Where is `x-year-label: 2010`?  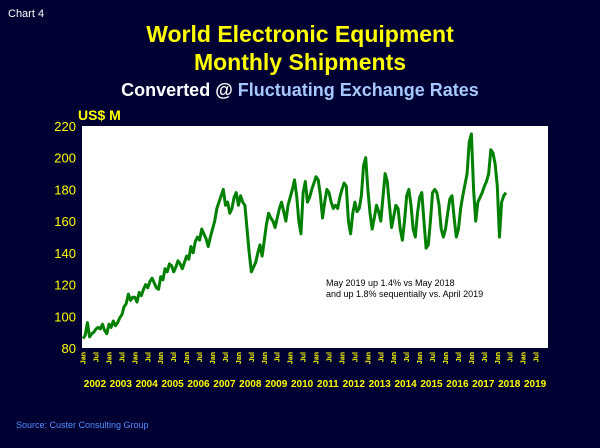 x-year-label: 2010 is located at coordinates (302, 384).